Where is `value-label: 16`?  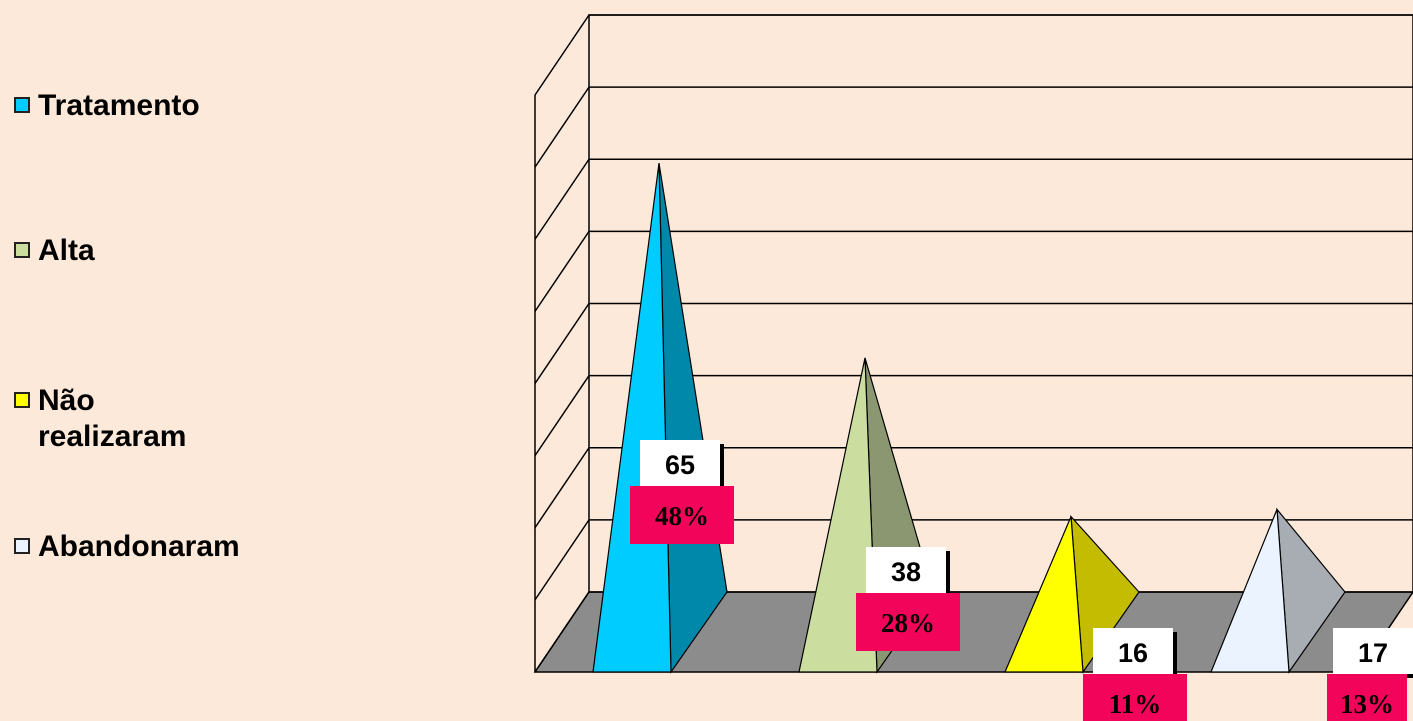 value-label: 16 is located at coordinates (1133, 653).